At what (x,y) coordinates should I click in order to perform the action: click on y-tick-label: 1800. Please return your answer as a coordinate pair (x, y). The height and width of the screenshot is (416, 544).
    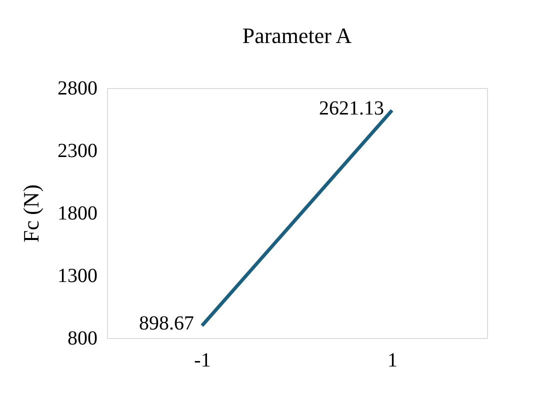
    Looking at the image, I should click on (78, 213).